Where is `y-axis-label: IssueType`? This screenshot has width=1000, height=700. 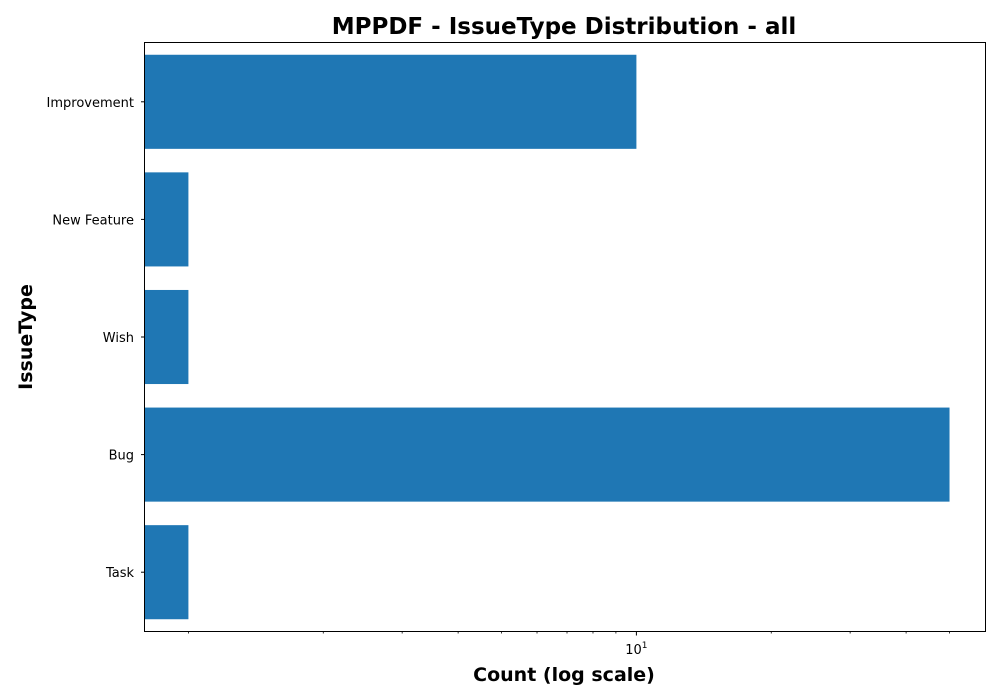 y-axis-label: IssueType is located at coordinates (26, 337).